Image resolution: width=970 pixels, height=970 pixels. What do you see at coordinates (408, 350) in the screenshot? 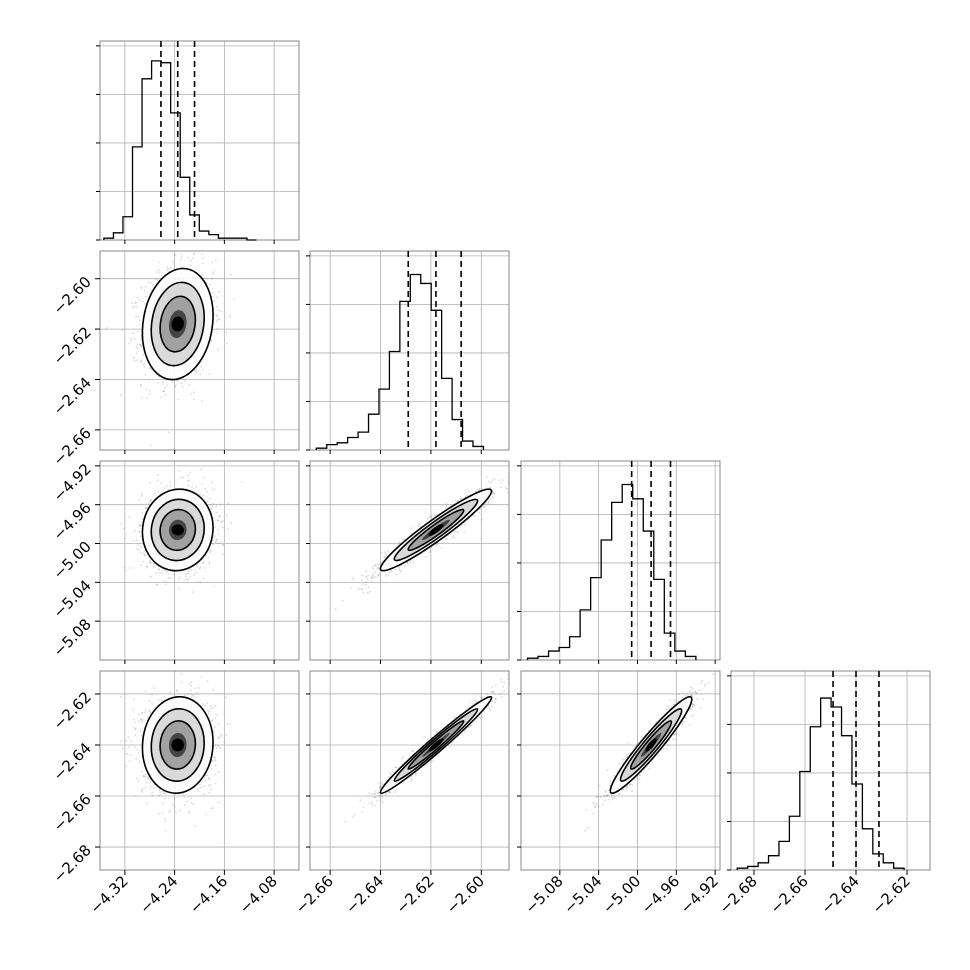
I see `histogram-panel-p1` at bounding box center [408, 350].